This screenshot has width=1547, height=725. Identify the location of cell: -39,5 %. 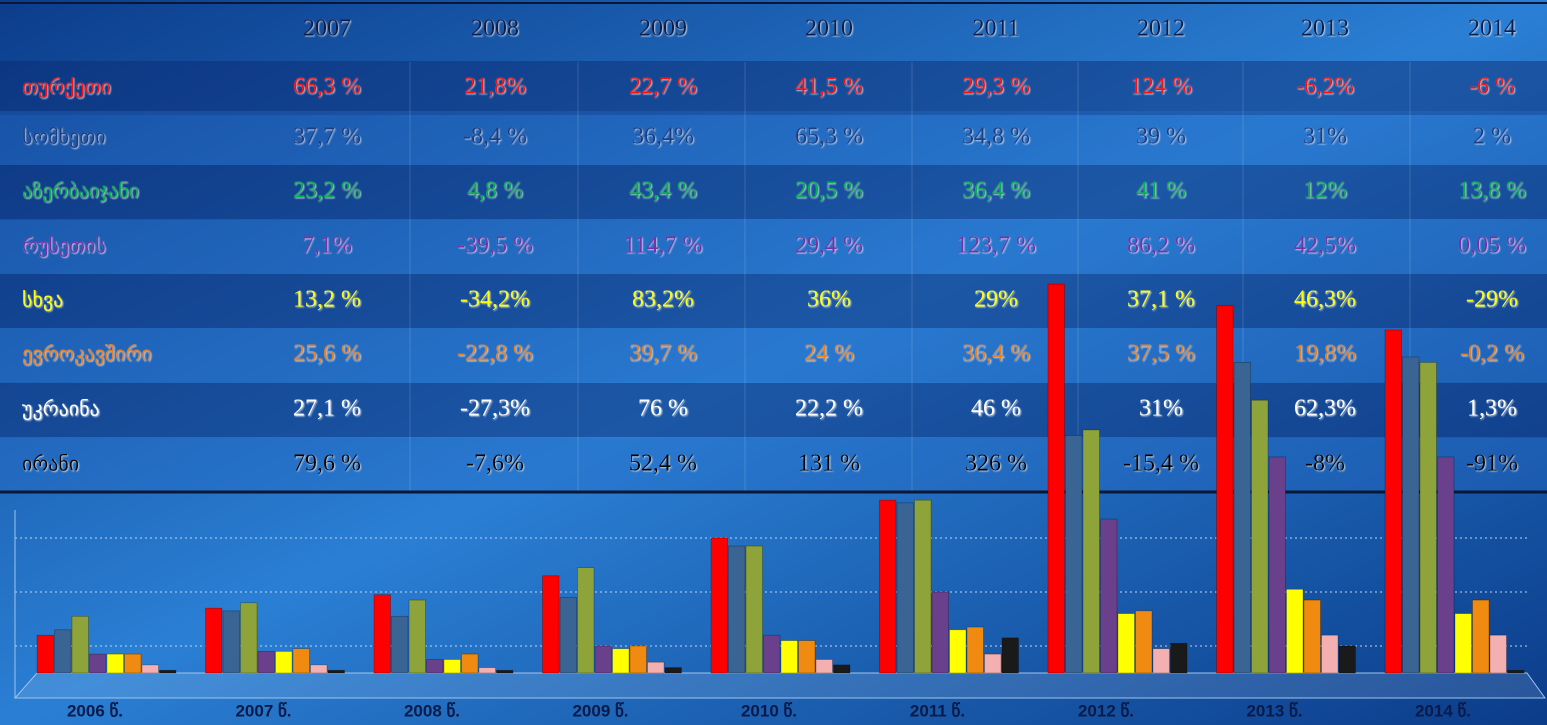
(495, 246).